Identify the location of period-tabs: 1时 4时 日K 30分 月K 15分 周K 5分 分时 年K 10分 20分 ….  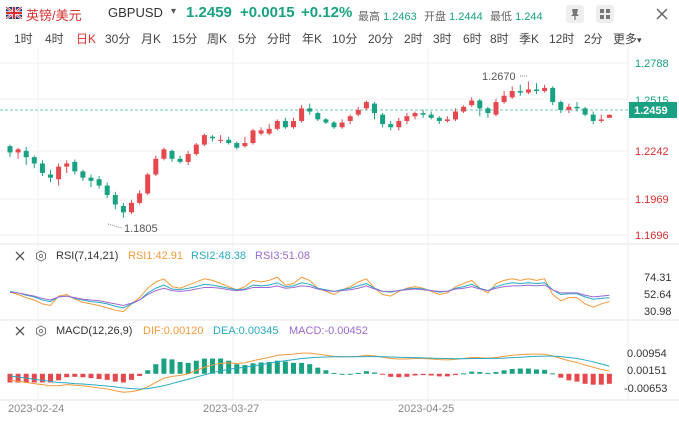
(339, 38).